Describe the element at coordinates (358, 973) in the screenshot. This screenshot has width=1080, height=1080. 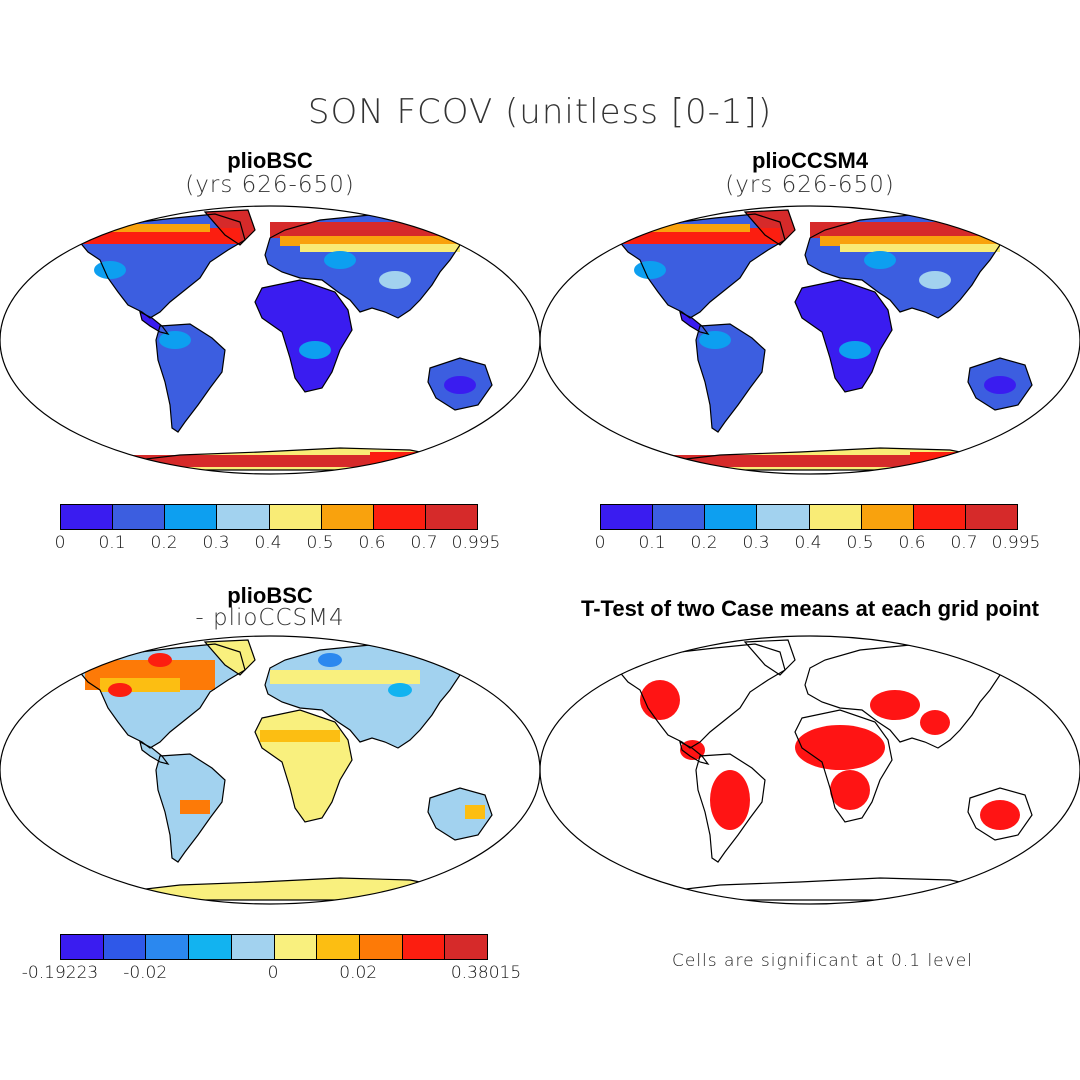
I see `colorbar-tick-label: 0.02` at that location.